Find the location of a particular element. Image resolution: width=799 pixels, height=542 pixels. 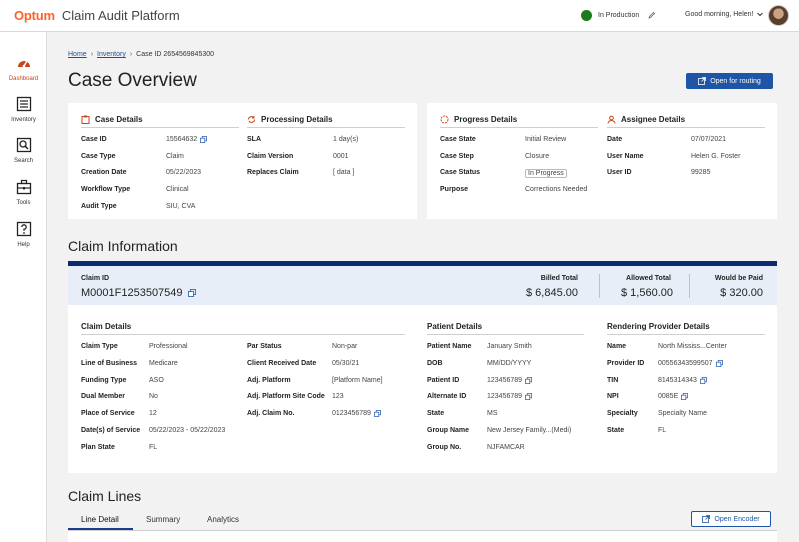

active-tab-indicator is located at coordinates (100, 529).